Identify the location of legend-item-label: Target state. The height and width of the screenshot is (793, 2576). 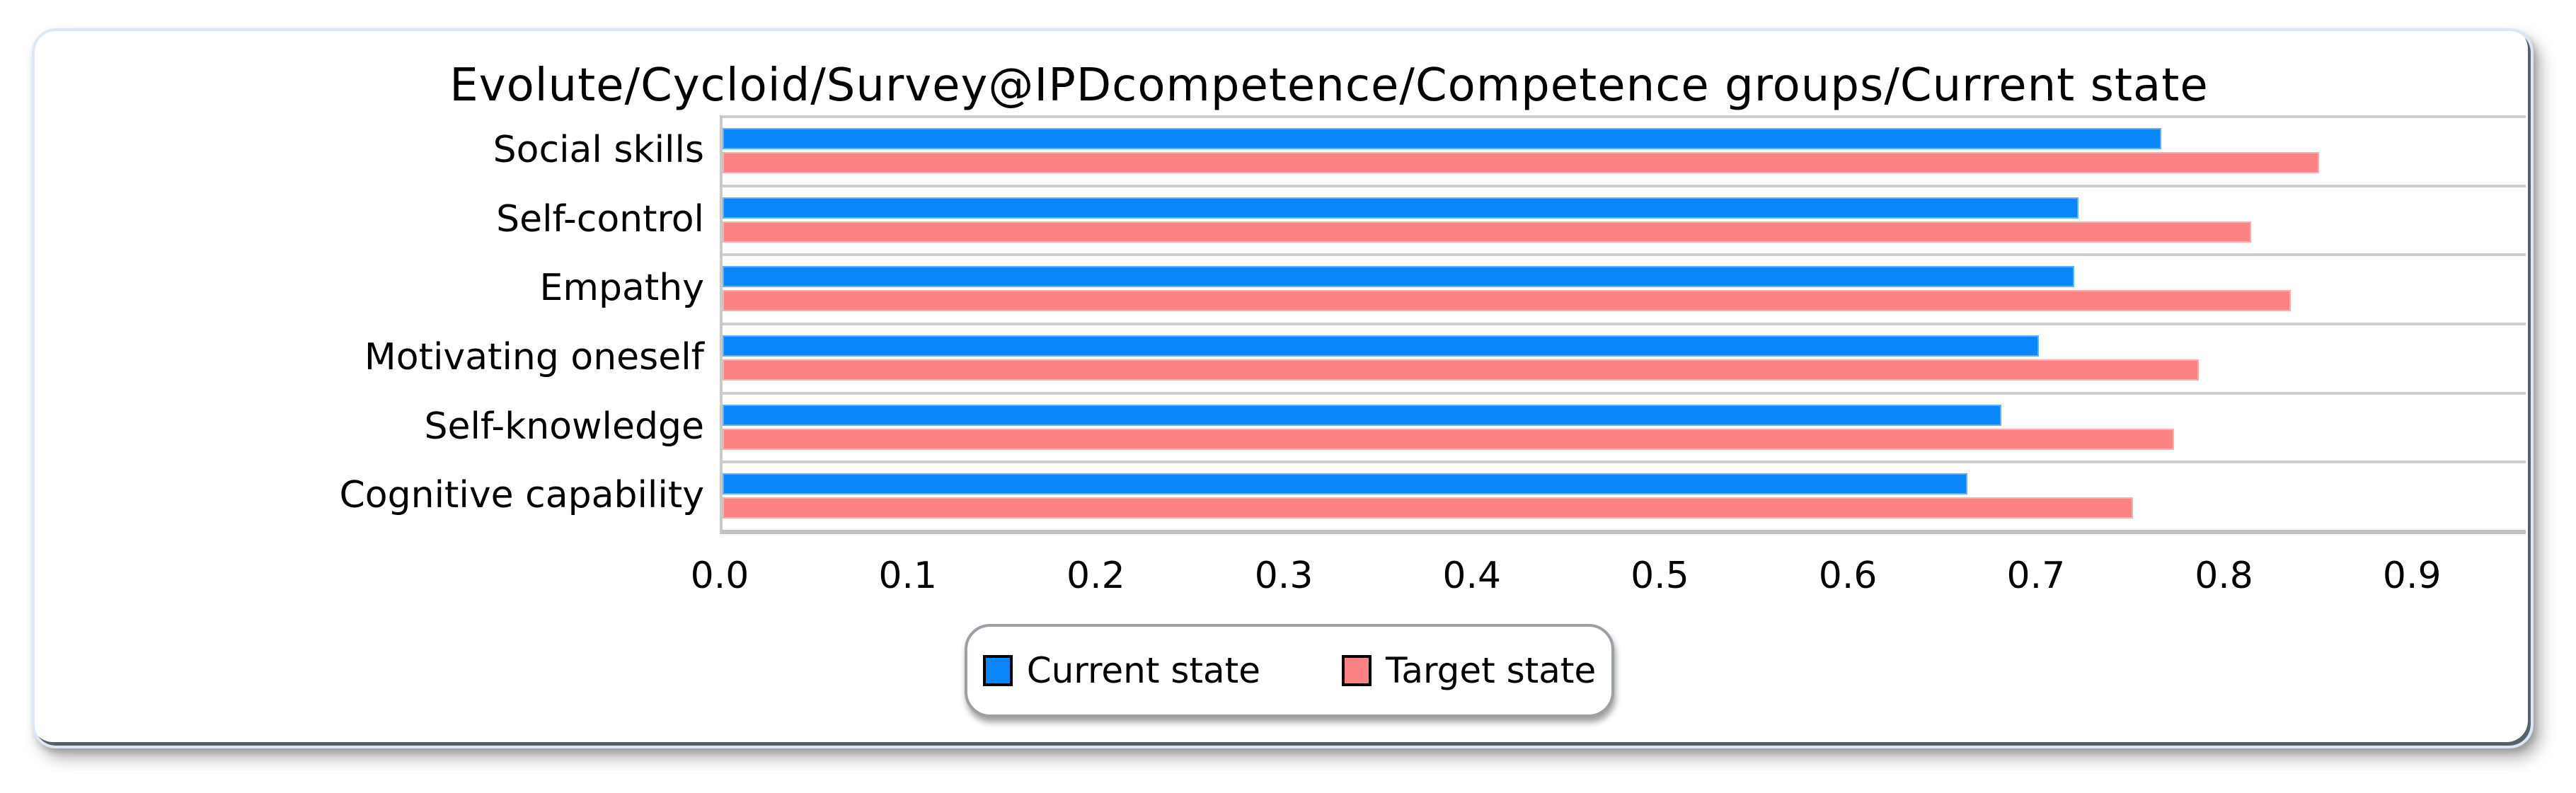
(1491, 670).